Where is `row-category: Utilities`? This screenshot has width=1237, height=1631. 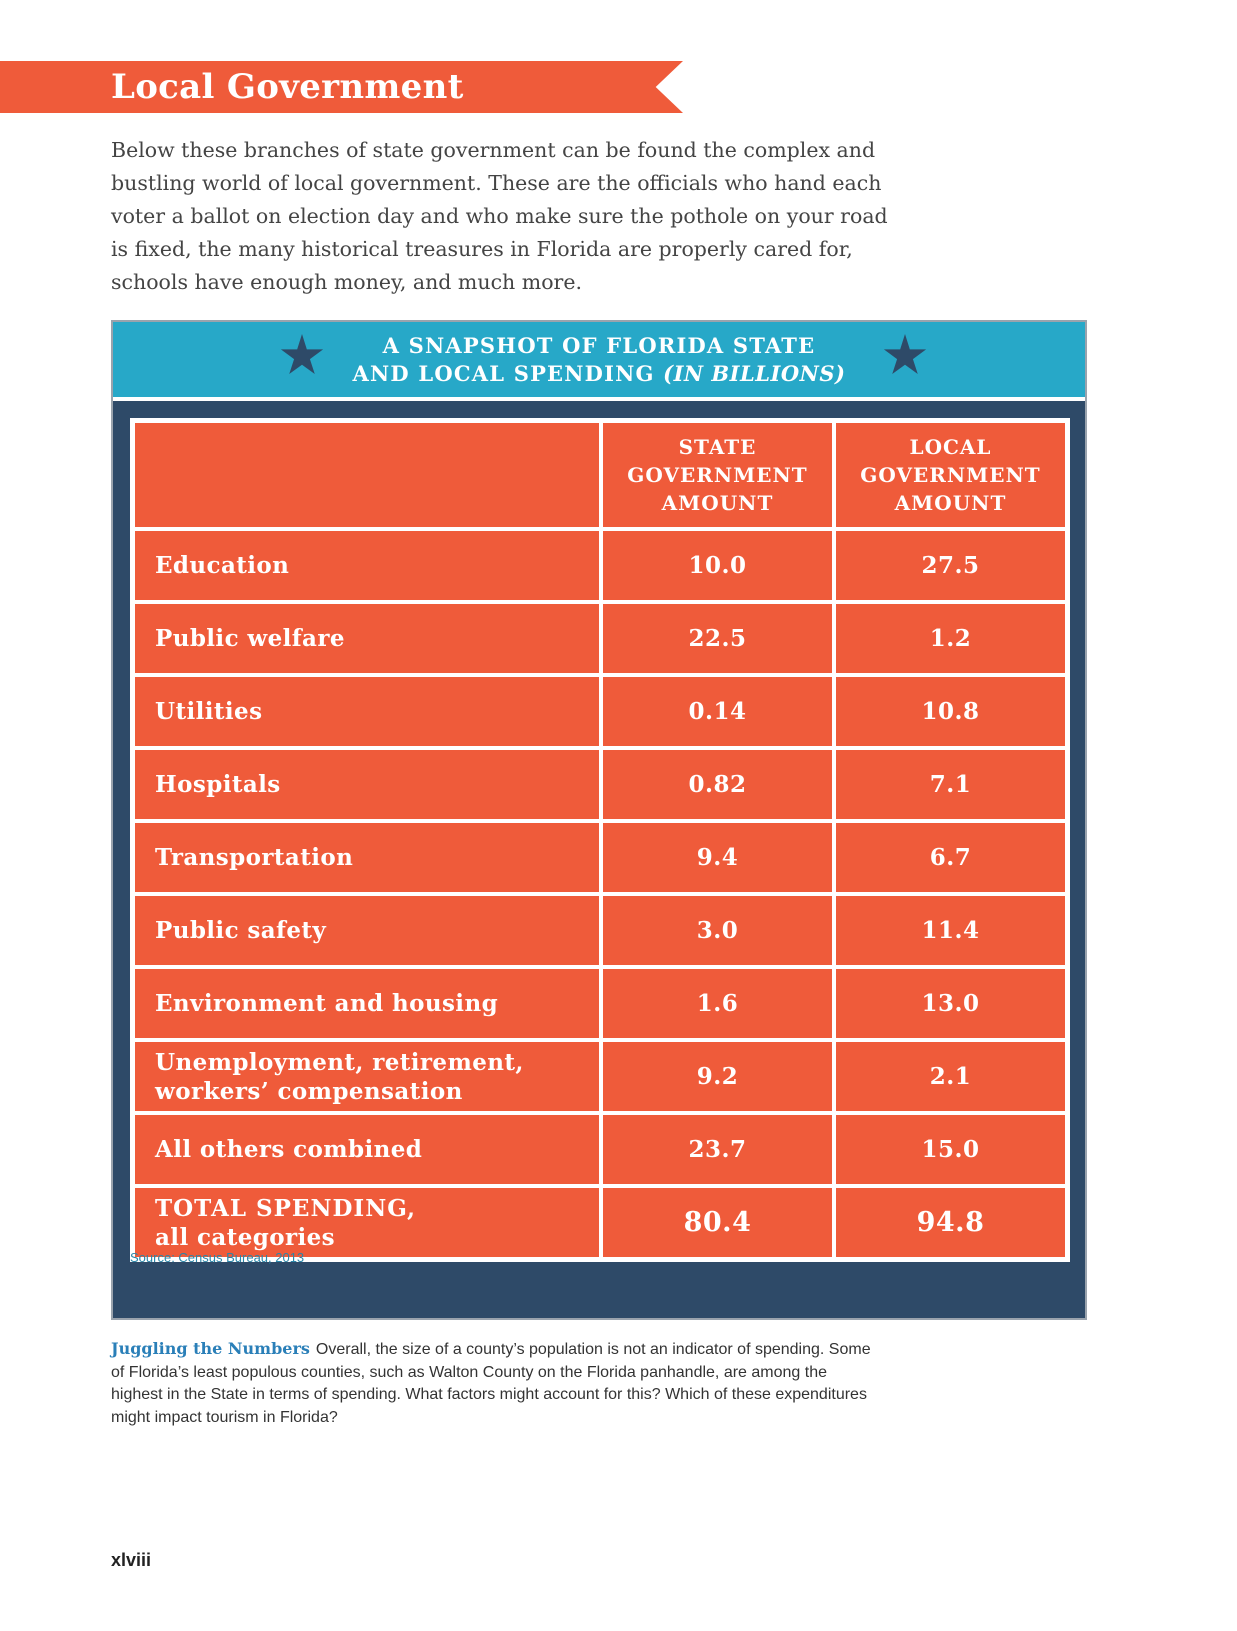
row-category: Utilities is located at coordinates (367, 711).